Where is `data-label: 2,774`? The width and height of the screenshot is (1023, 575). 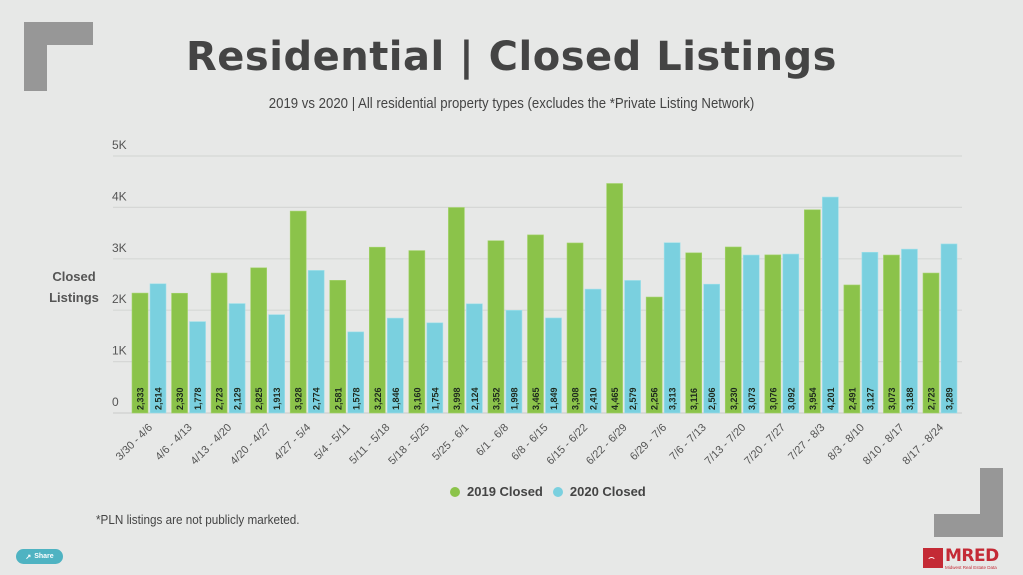
data-label: 2,774 is located at coordinates (317, 398).